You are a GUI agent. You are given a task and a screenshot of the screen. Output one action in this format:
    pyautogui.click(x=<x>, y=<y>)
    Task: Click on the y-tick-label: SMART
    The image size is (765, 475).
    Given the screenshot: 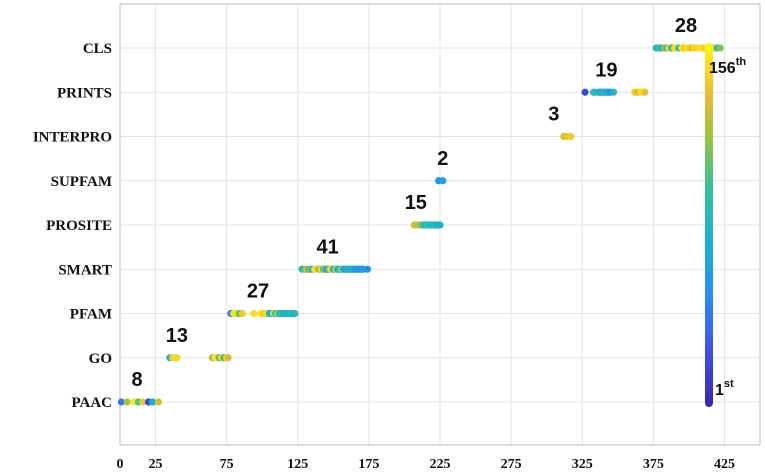 What is the action you would take?
    pyautogui.click(x=85, y=270)
    